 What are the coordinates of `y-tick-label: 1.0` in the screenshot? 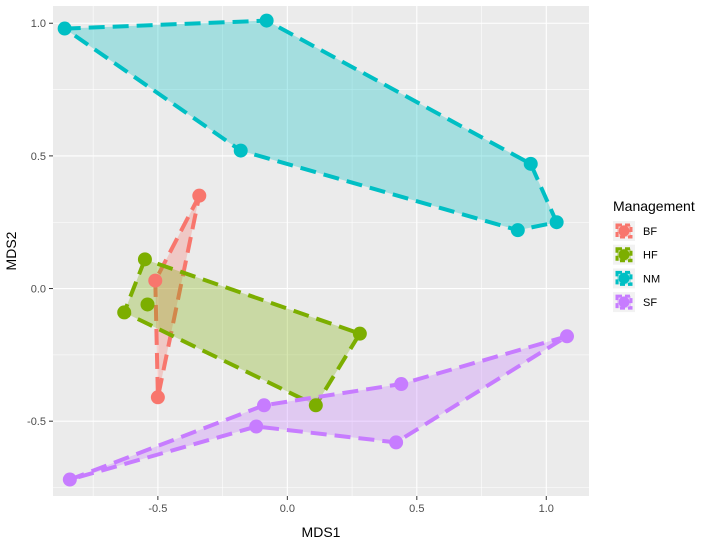 It's located at (38, 24).